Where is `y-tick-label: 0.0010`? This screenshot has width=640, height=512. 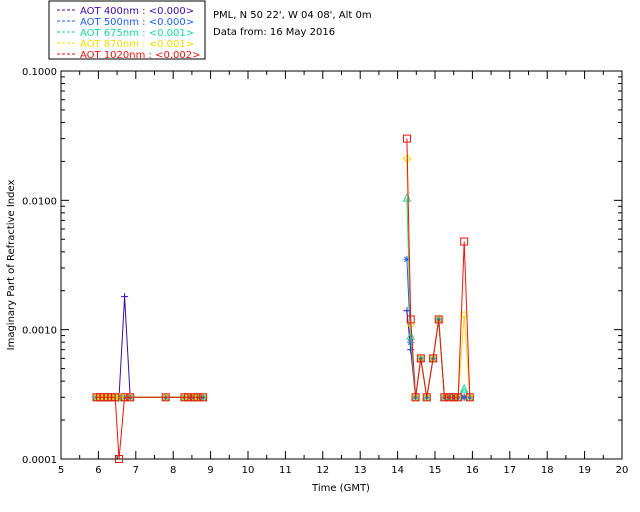 y-tick-label: 0.0010 is located at coordinates (39, 331).